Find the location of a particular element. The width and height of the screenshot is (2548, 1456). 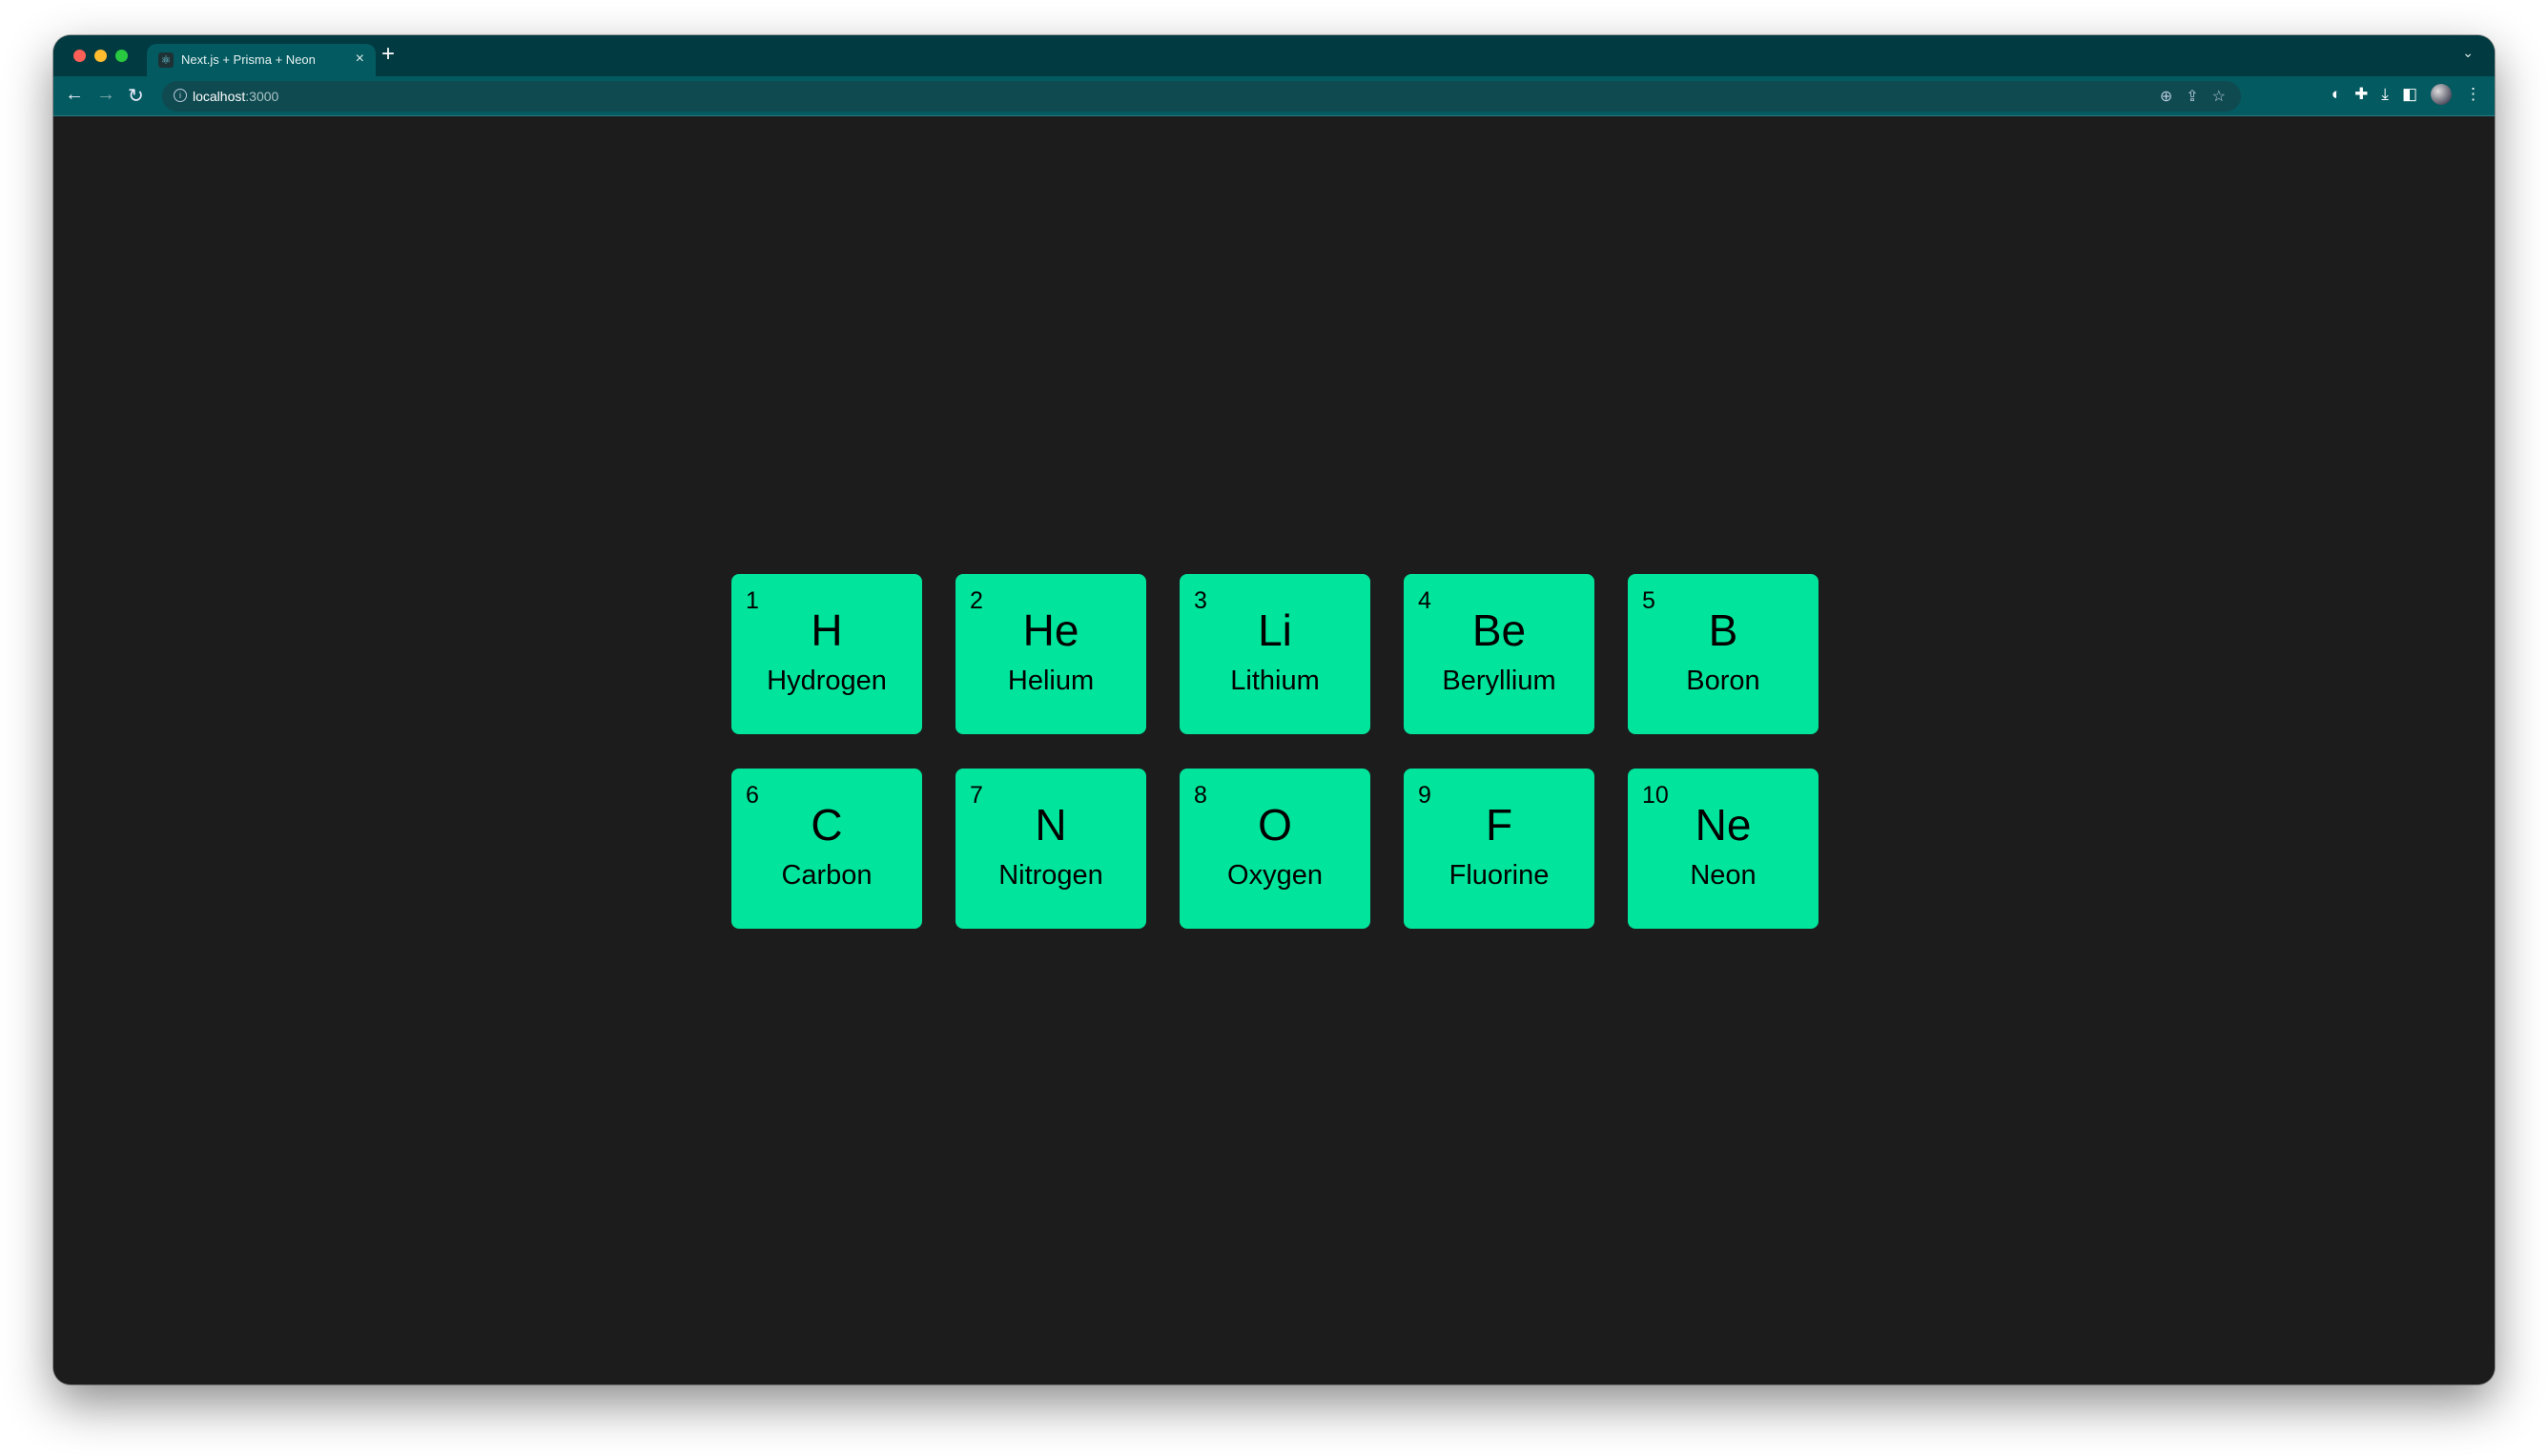

element-symbol: N is located at coordinates (1051, 825).